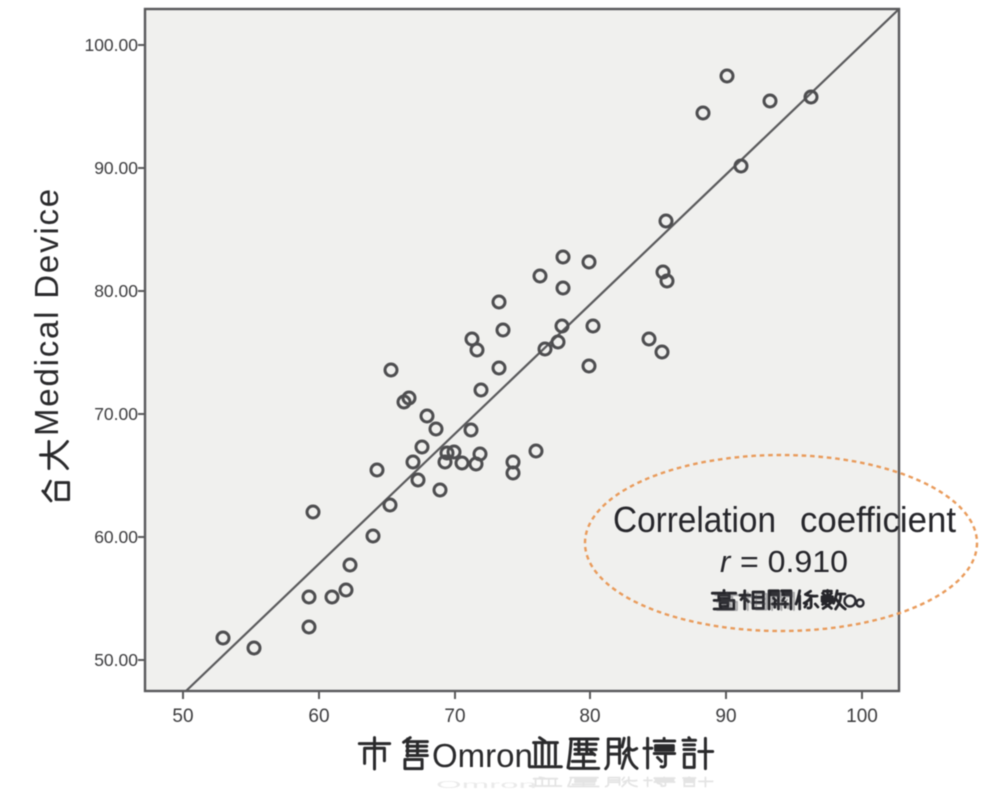 This screenshot has height=795, width=1000. I want to click on svg-text: 80.00, so click(116, 291).